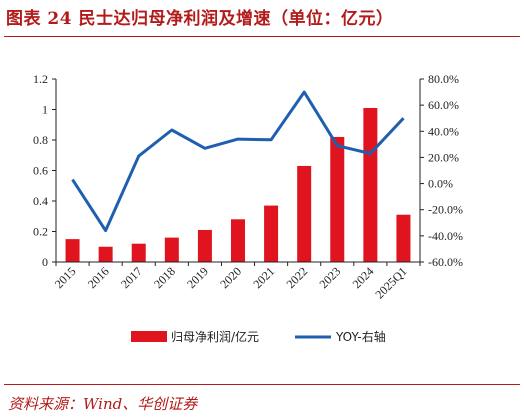  Describe the element at coordinates (238, 240) in the screenshot. I see `bar-2020` at that location.